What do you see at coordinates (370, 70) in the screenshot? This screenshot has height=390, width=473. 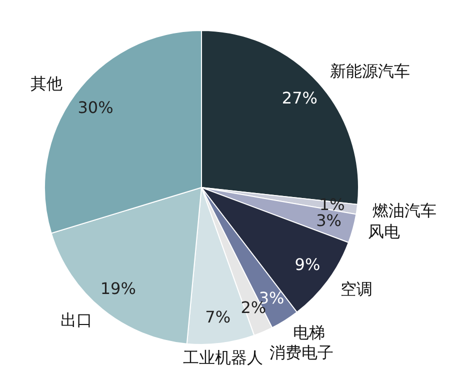 I see `slice-label: 新能源汽车` at bounding box center [370, 70].